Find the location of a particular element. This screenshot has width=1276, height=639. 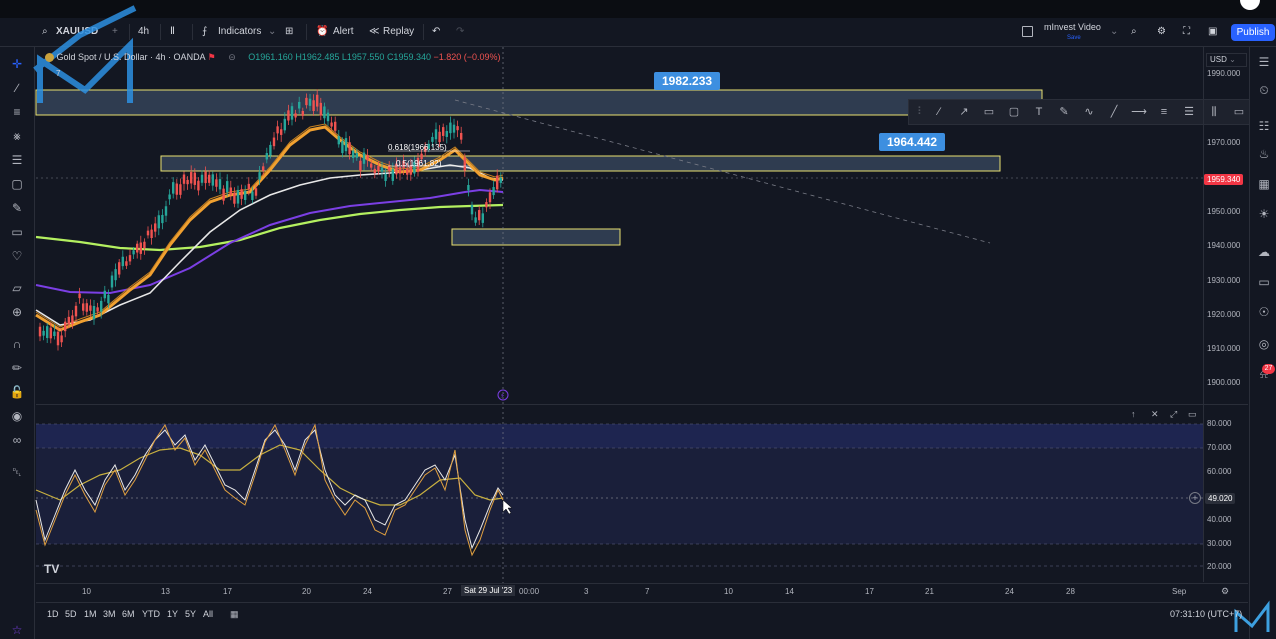

camera-icon: ▣ is located at coordinates (1213, 31).